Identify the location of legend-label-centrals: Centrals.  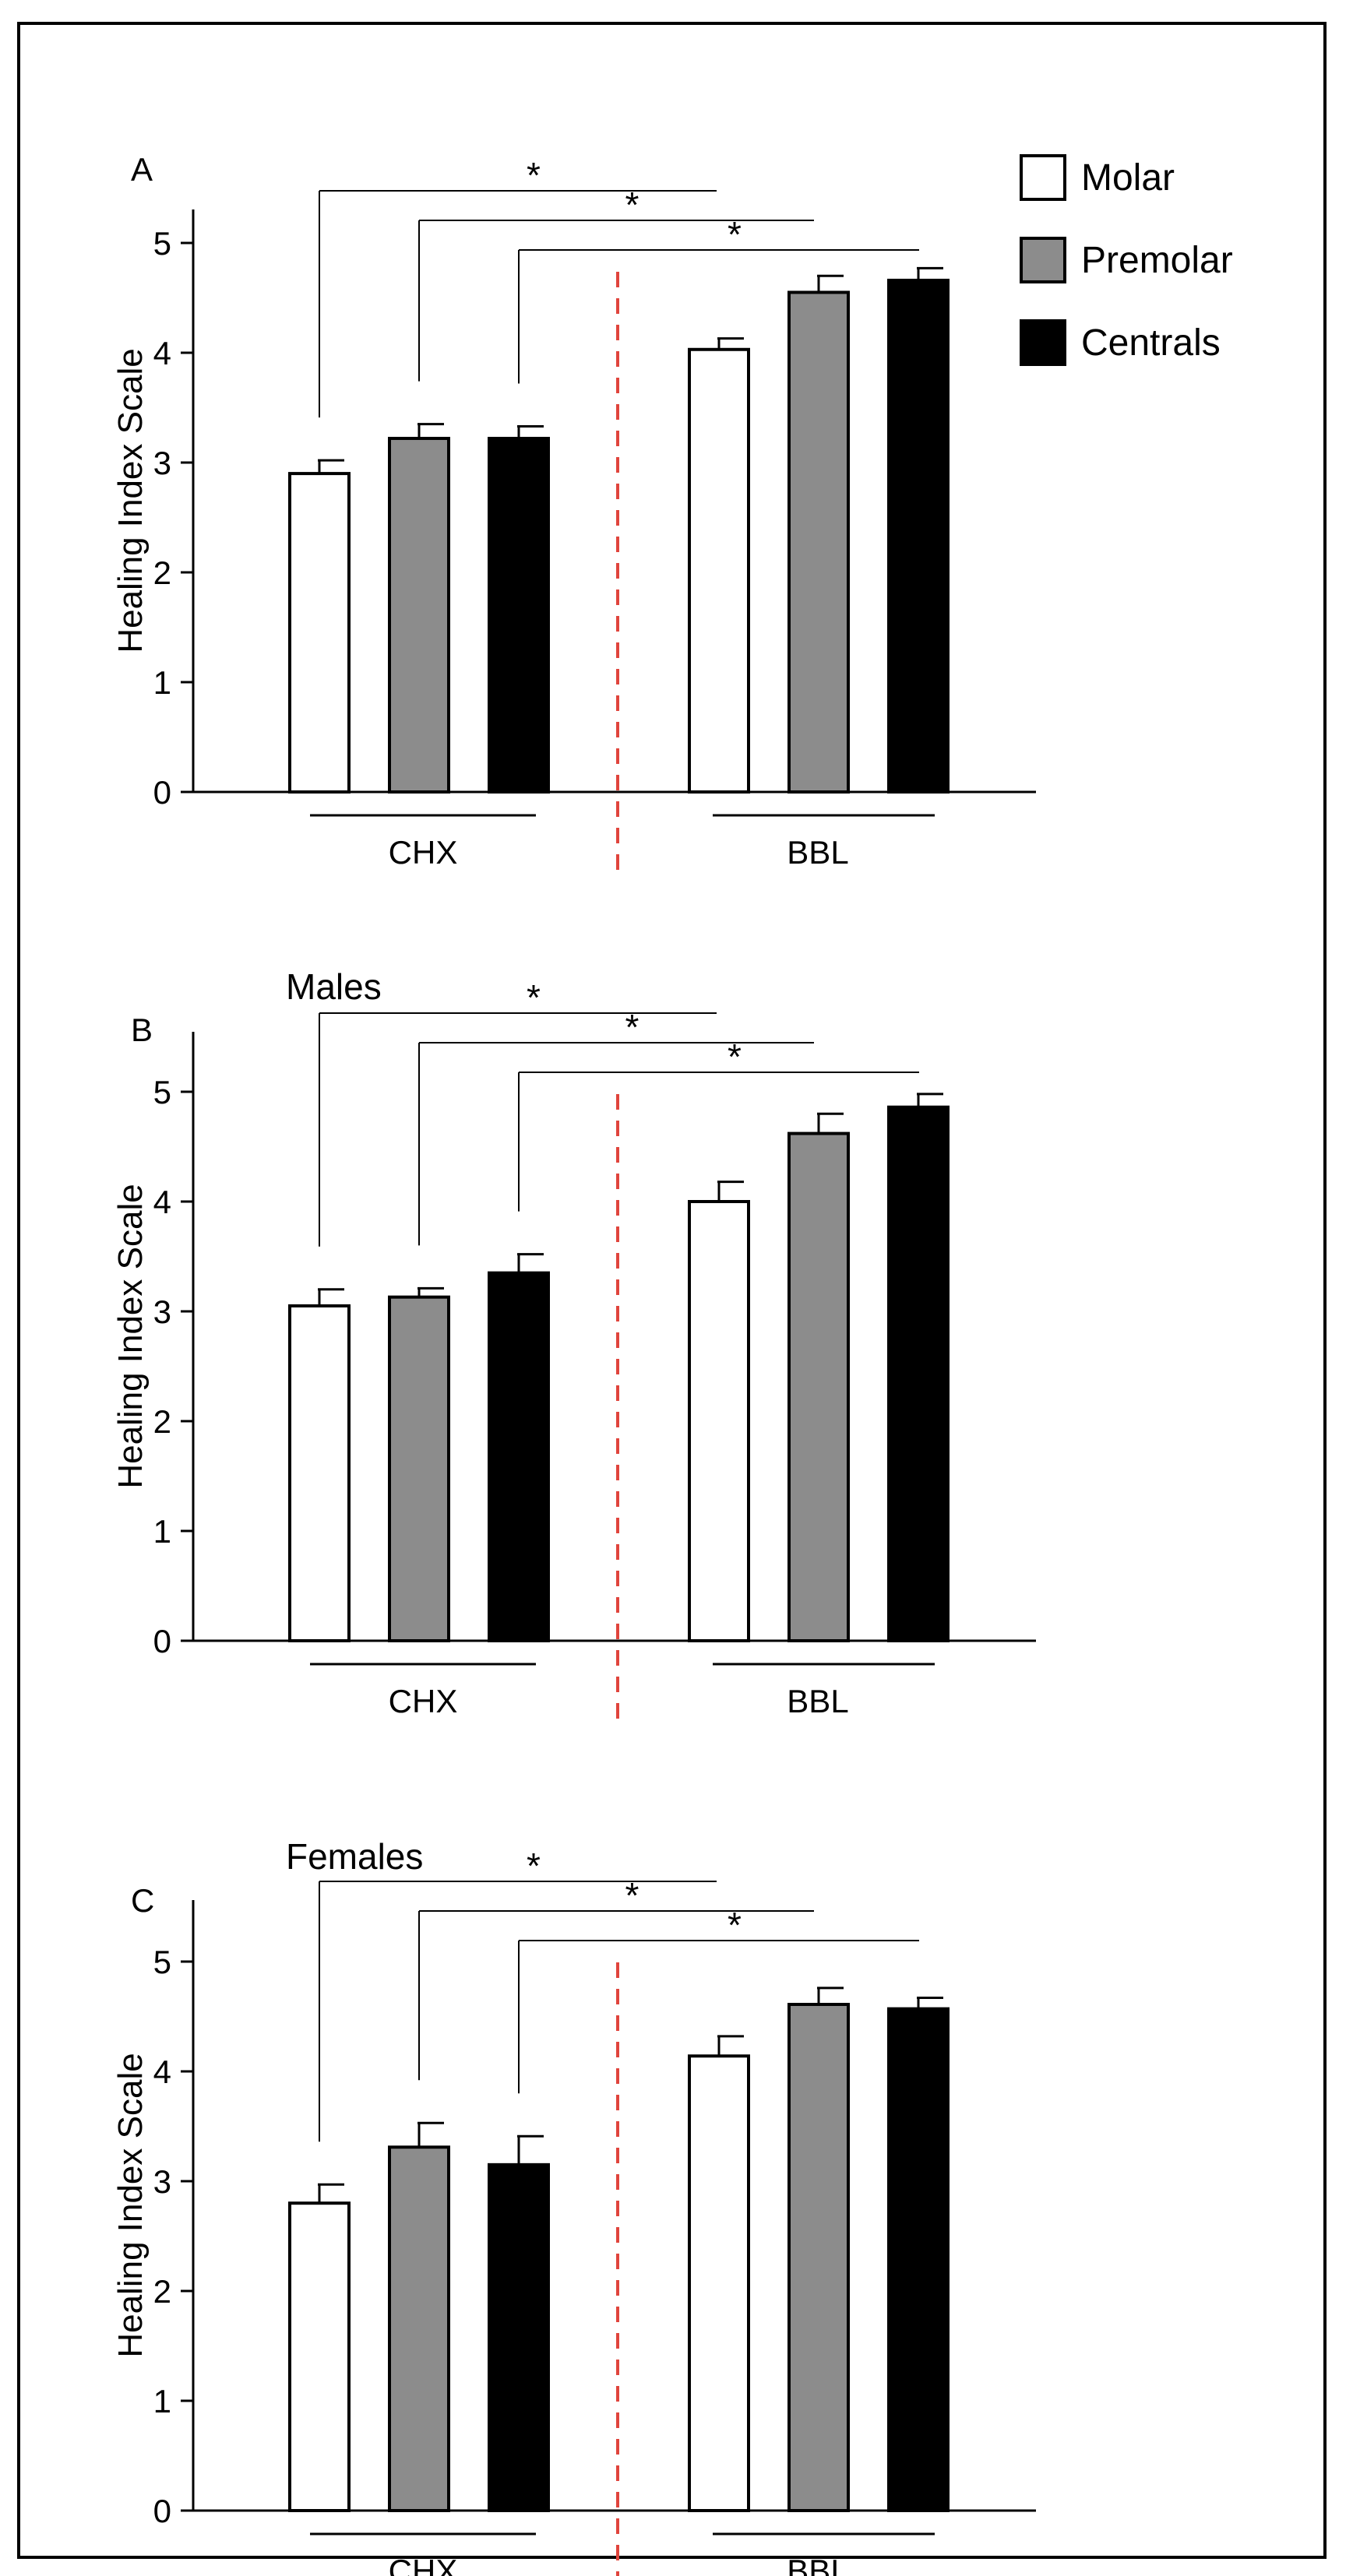
(1151, 343).